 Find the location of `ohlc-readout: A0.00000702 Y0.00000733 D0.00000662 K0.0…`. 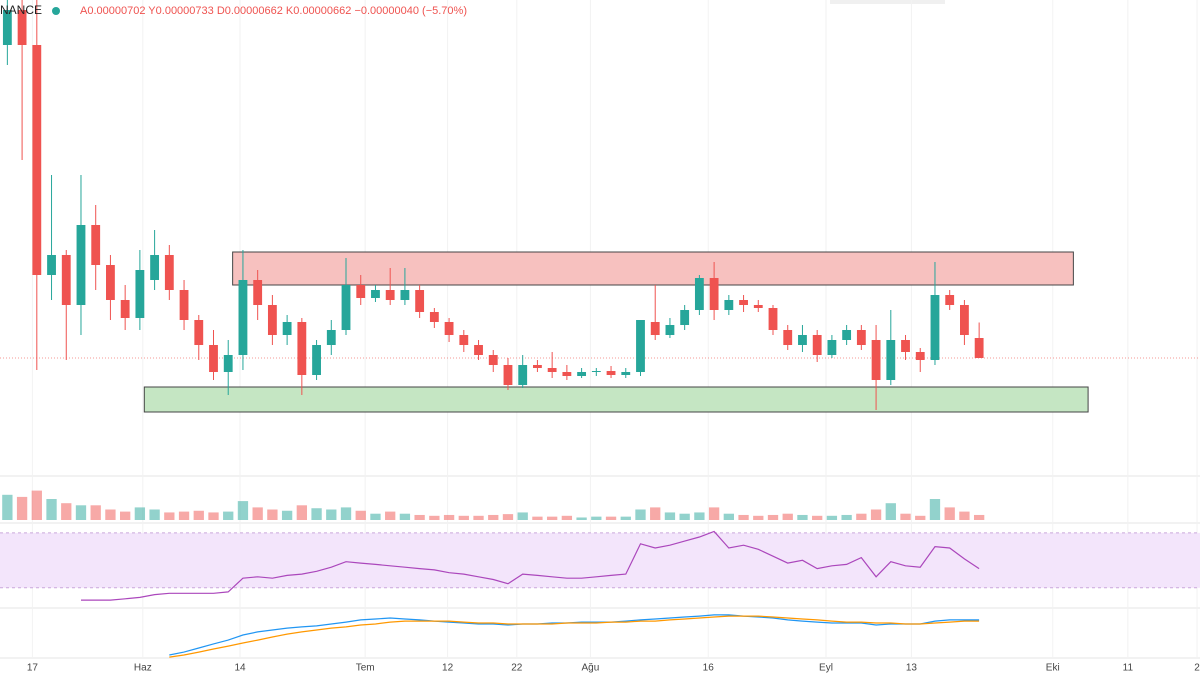

ohlc-readout: A0.00000702 Y0.00000733 D0.00000662 K0.0… is located at coordinates (273, 11).